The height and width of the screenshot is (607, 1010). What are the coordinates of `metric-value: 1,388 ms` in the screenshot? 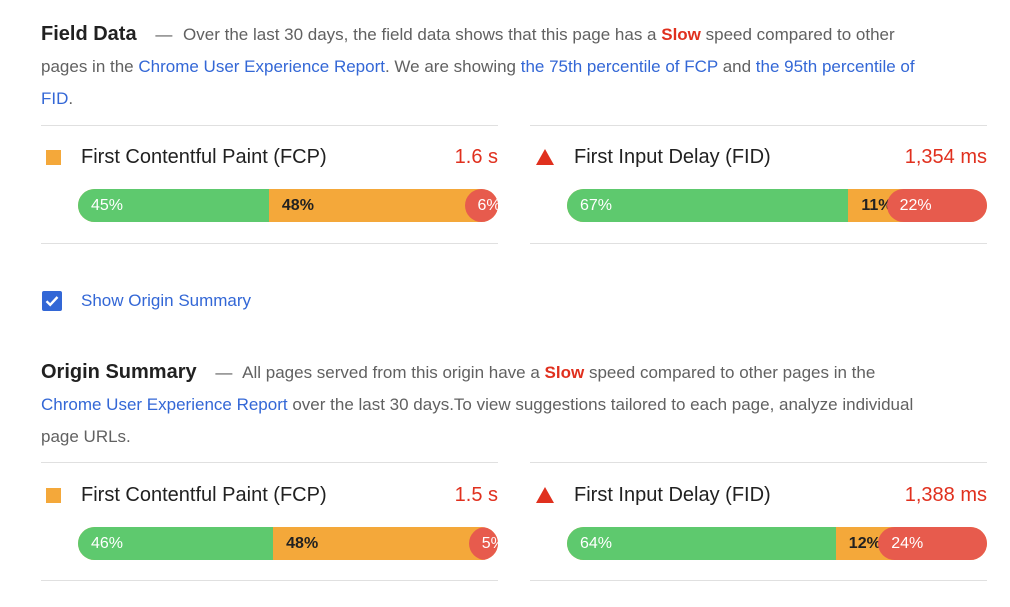 It's located at (945, 494).